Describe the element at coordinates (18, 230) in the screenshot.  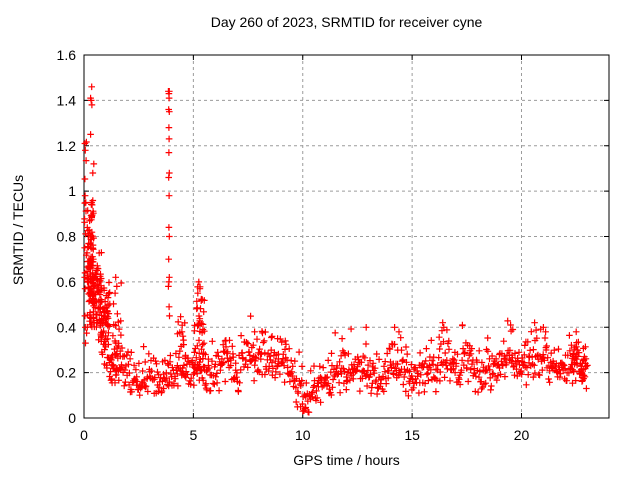
I see `y-axis-label: SRMTID / TECUs` at that location.